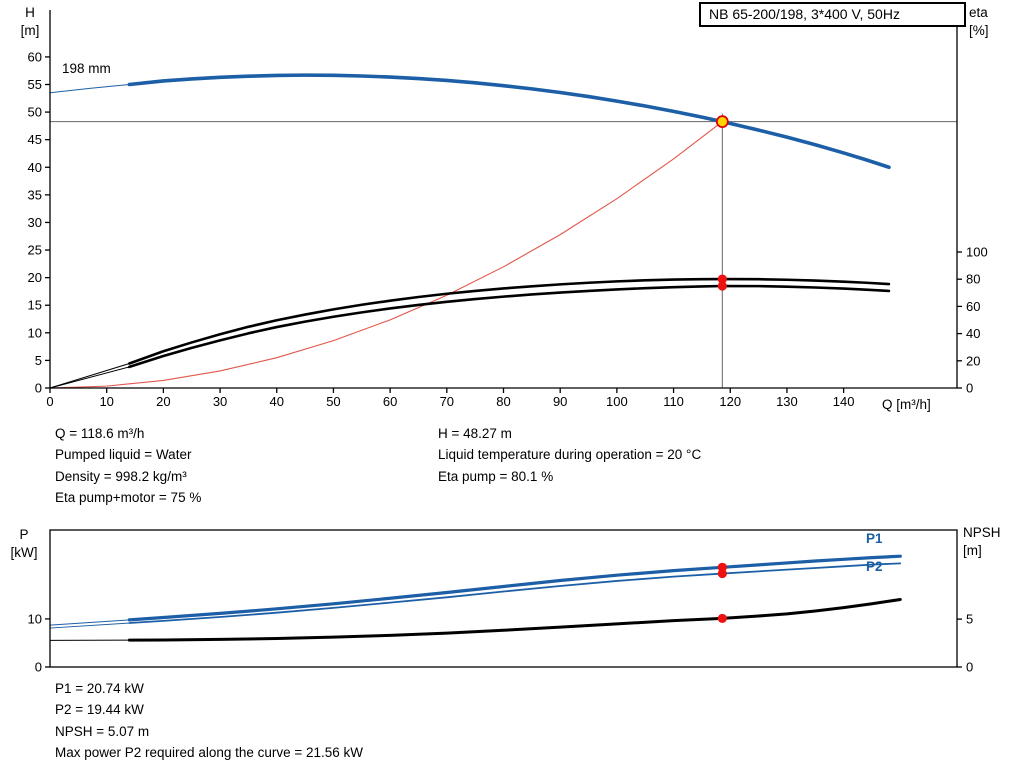 Image resolution: width=1024 pixels, height=781 pixels. I want to click on npsh-axis-label-line2: [m], so click(972, 550).